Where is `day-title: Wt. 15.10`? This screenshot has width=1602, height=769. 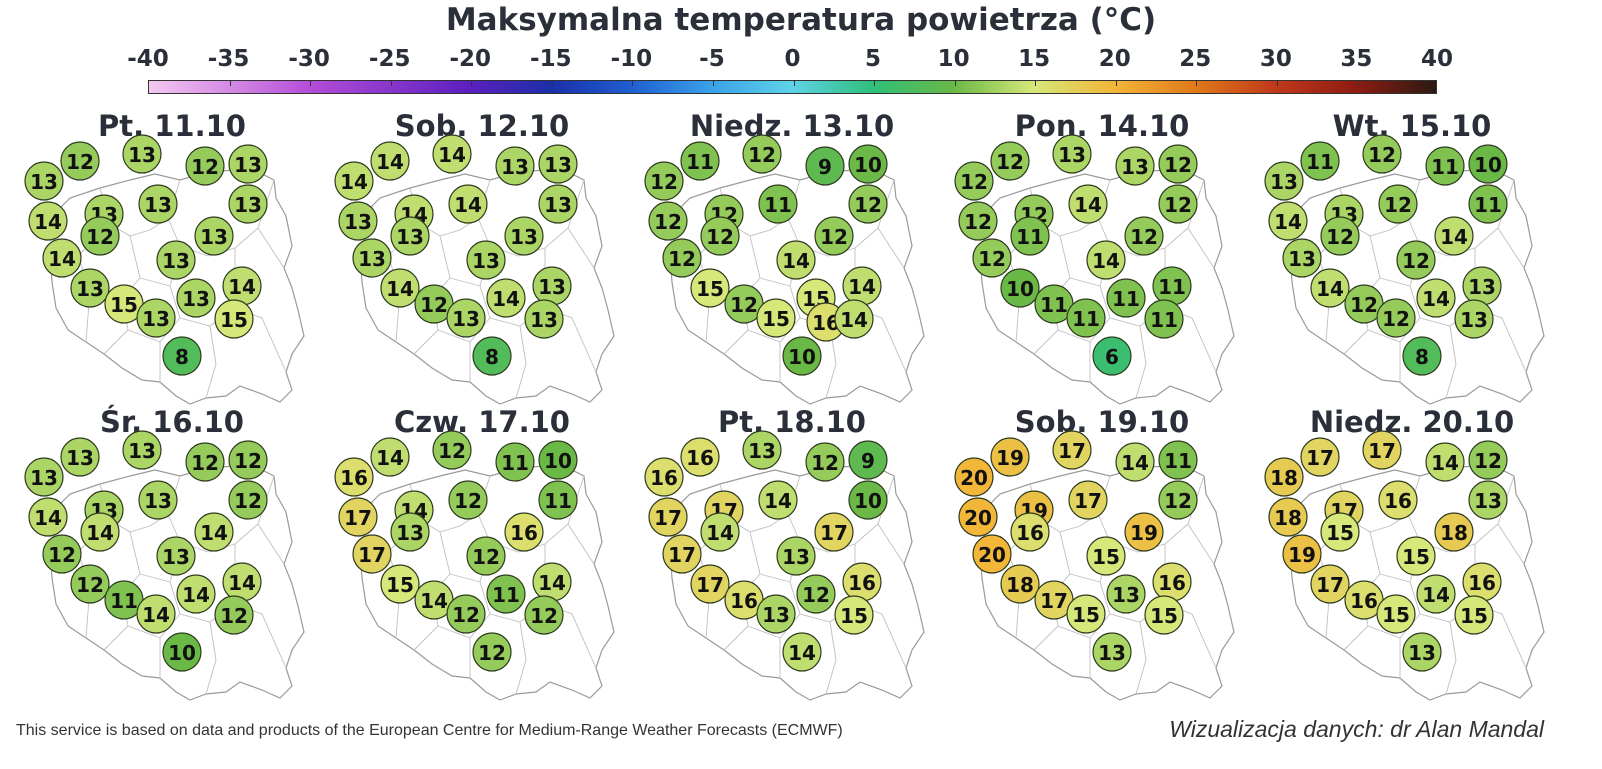
day-title: Wt. 15.10 is located at coordinates (1412, 126).